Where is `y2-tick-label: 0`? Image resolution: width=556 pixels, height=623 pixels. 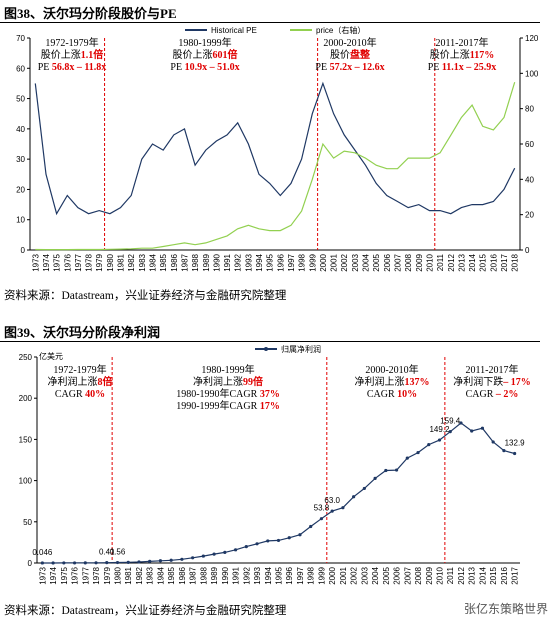 y2-tick-label: 0 is located at coordinates (527, 250).